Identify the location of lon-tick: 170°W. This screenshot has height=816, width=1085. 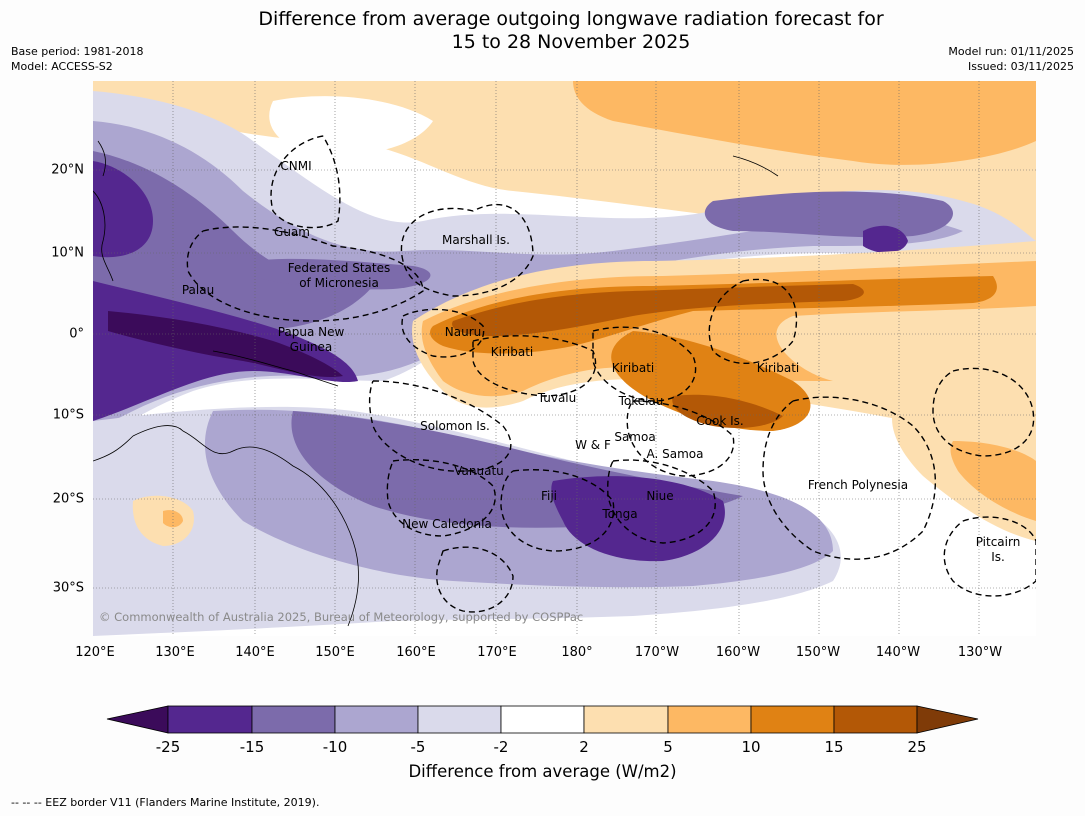
(657, 652).